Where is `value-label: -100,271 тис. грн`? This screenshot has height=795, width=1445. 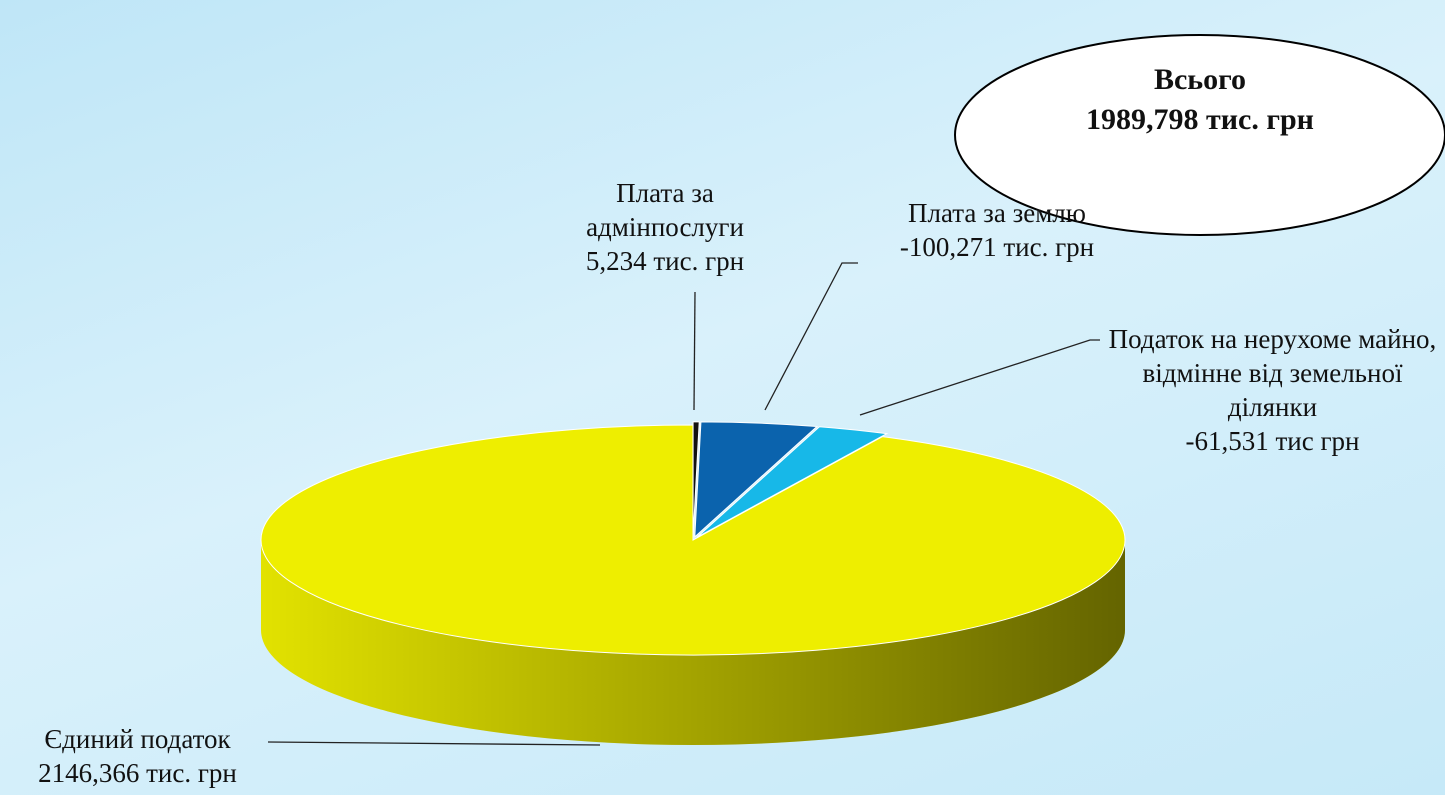
value-label: -100,271 тис. грн is located at coordinates (997, 247).